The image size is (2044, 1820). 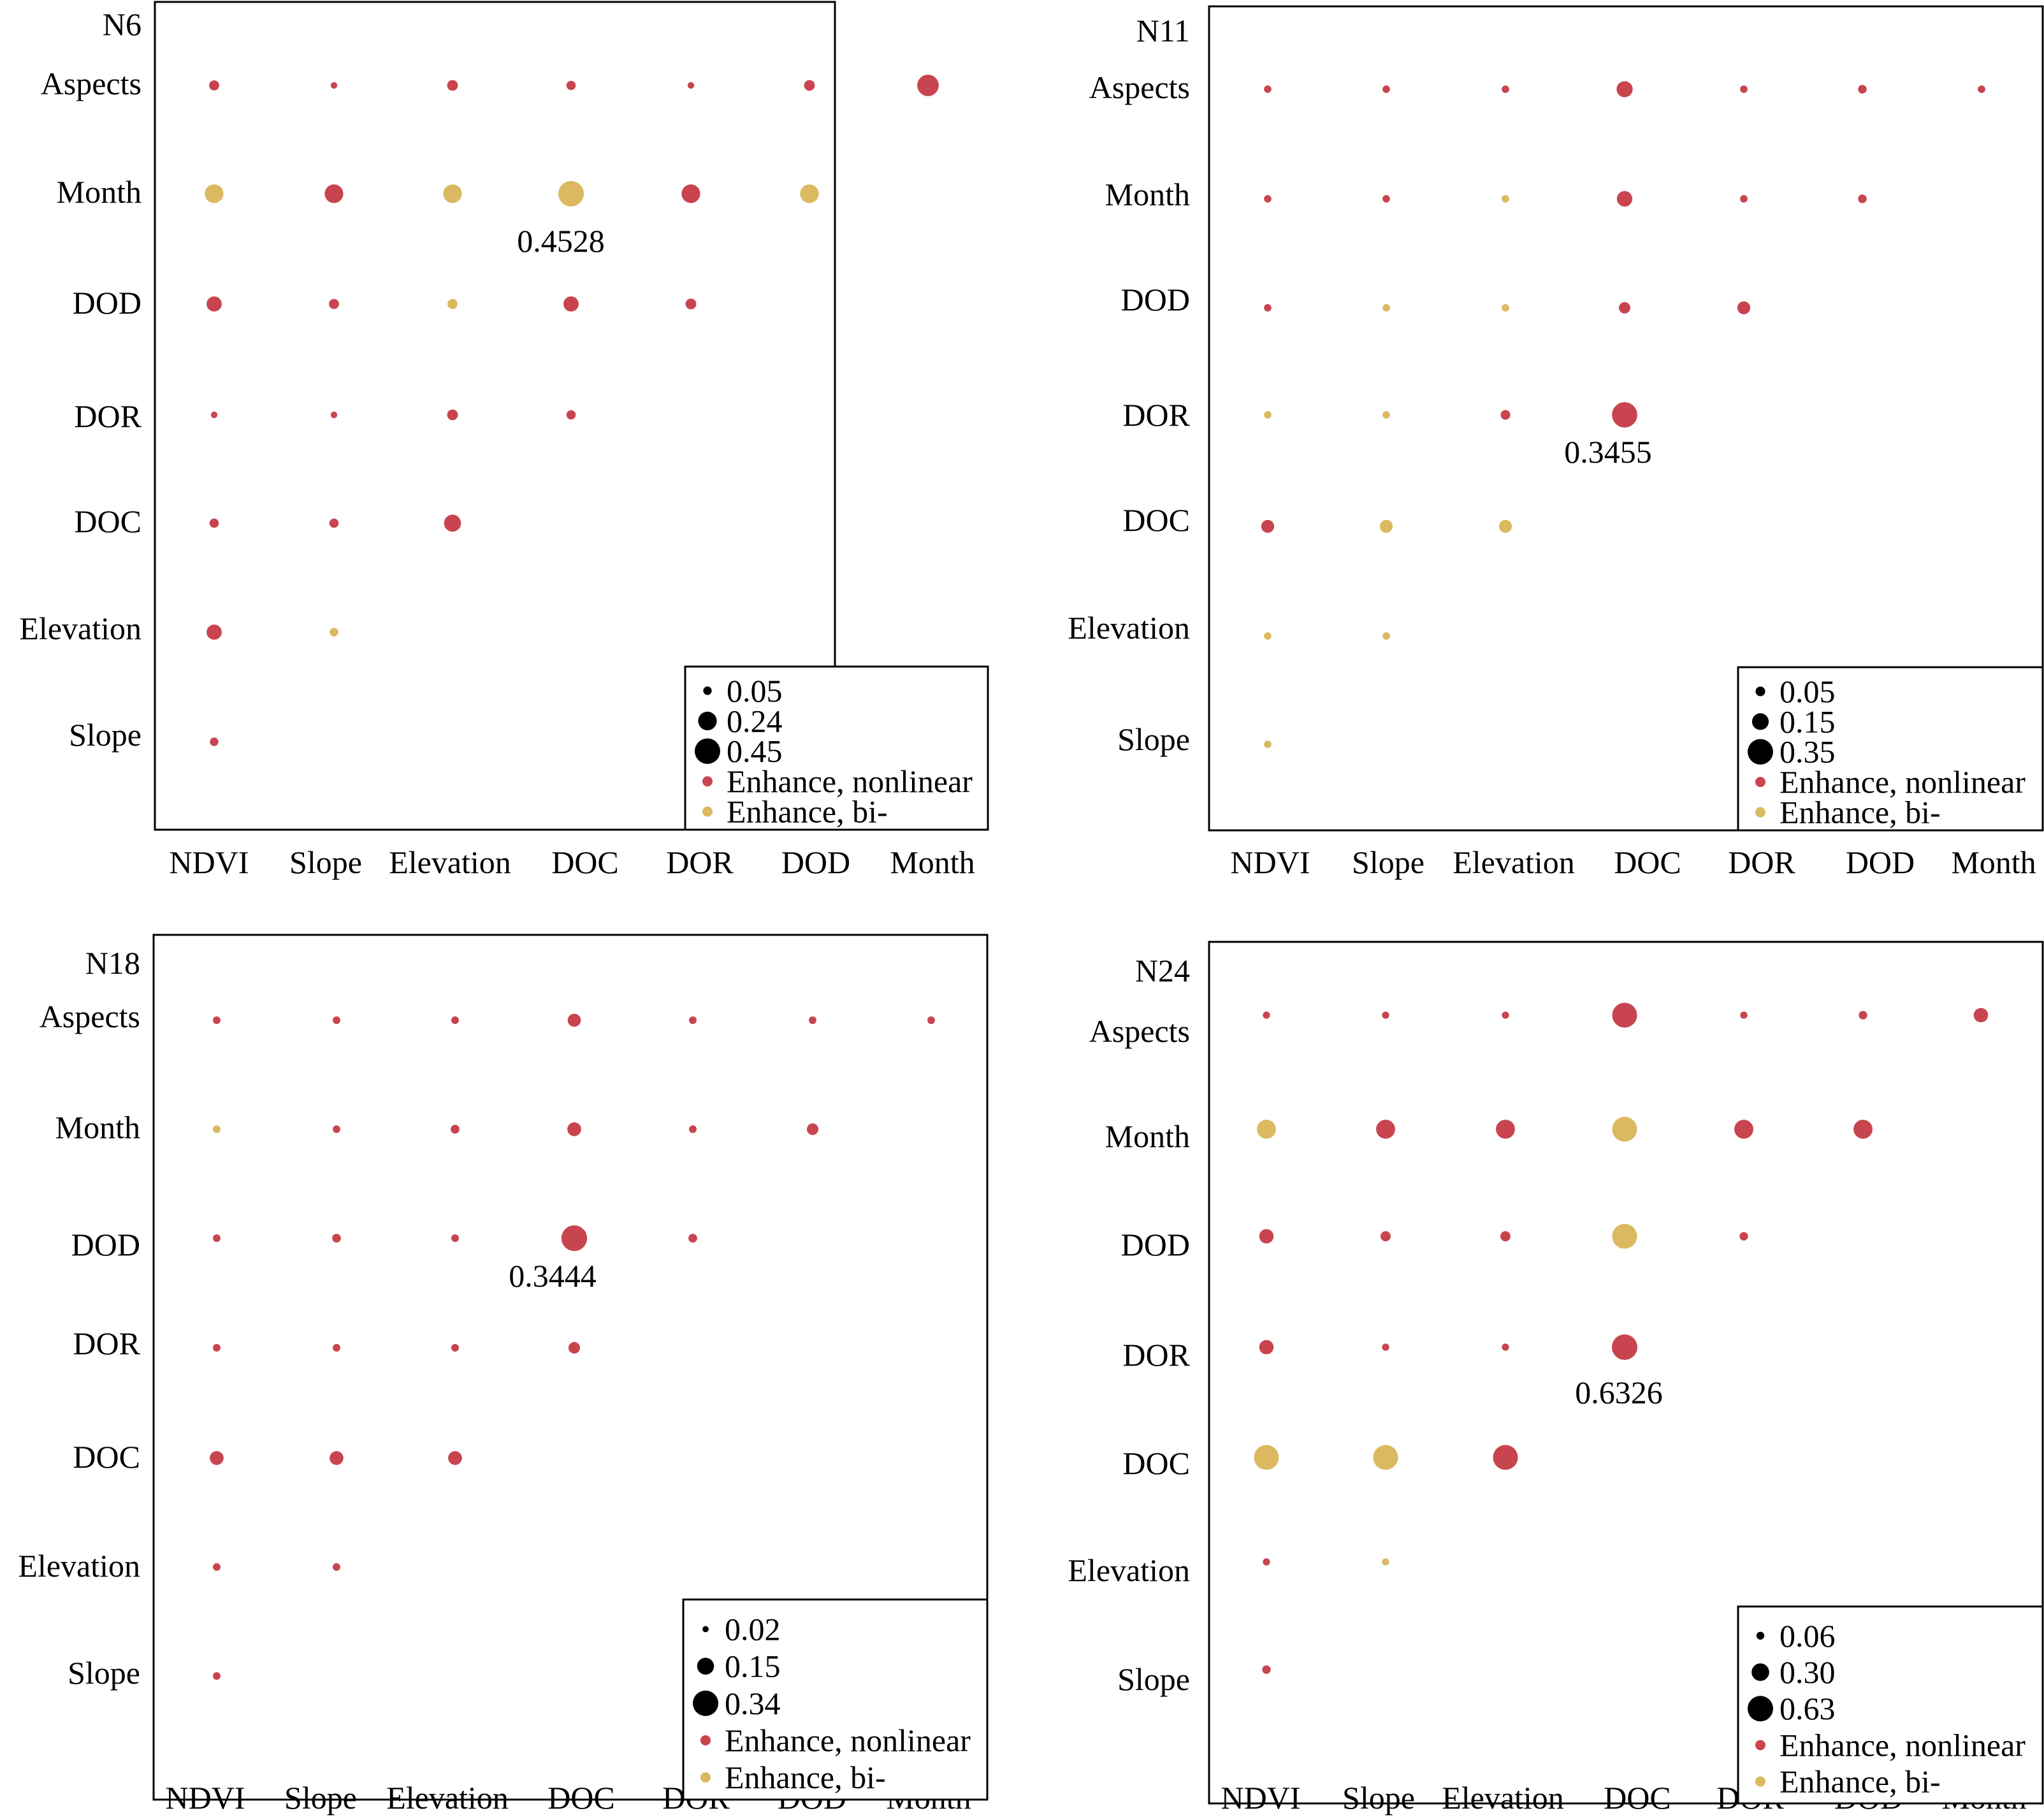 I want to click on x-tick-label: Slope, so click(x=320, y=1798).